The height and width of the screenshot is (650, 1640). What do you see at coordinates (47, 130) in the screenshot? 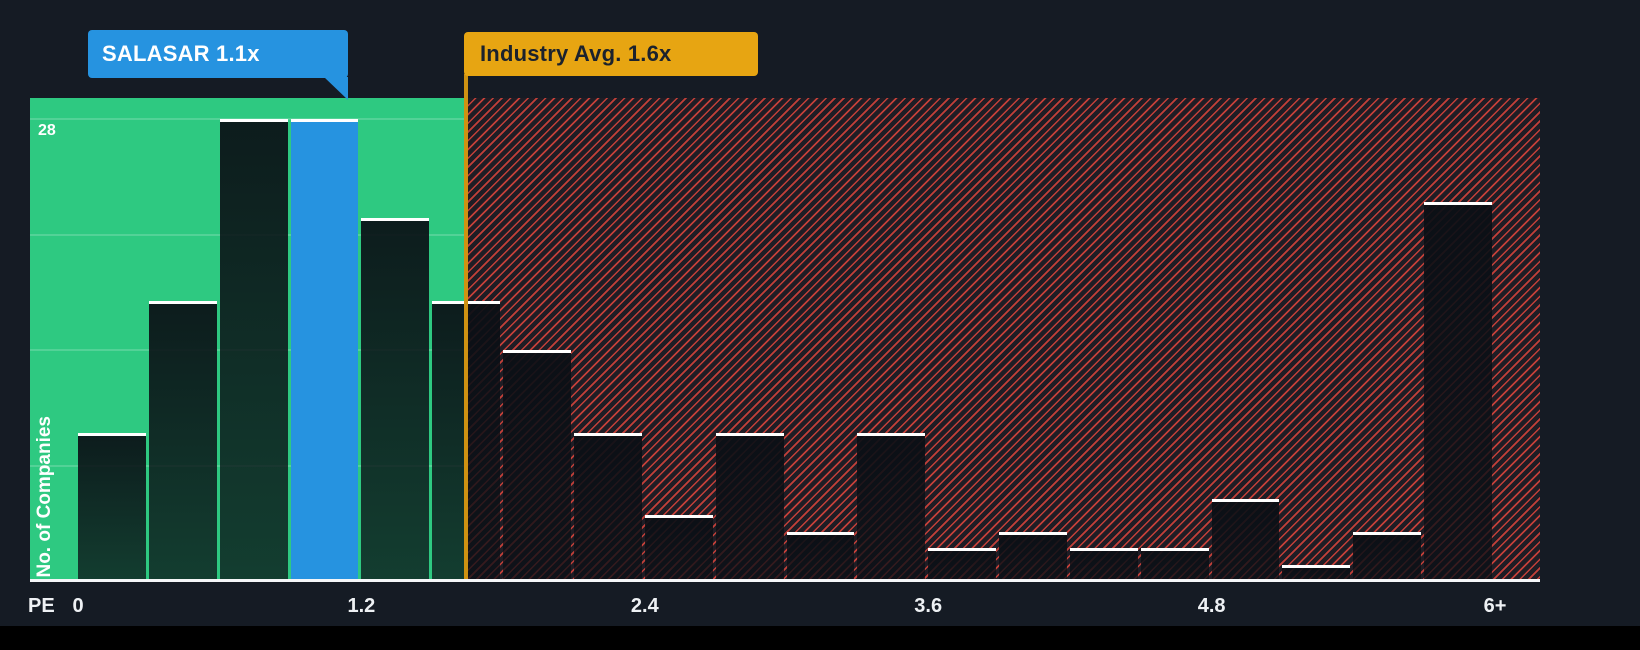
I see `y-max-tick-label: 28` at bounding box center [47, 130].